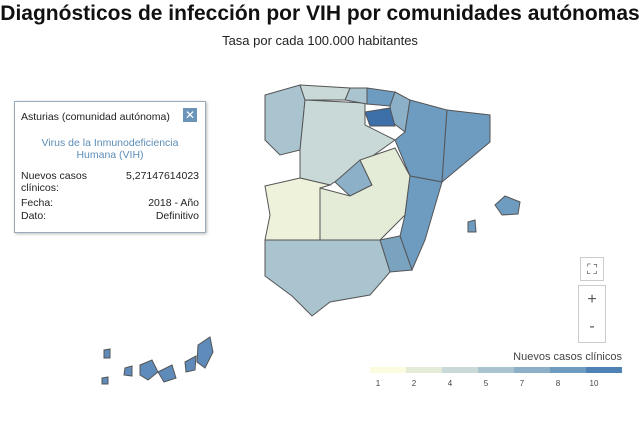 The width and height of the screenshot is (640, 431). I want to click on asturias, so click(325, 92).